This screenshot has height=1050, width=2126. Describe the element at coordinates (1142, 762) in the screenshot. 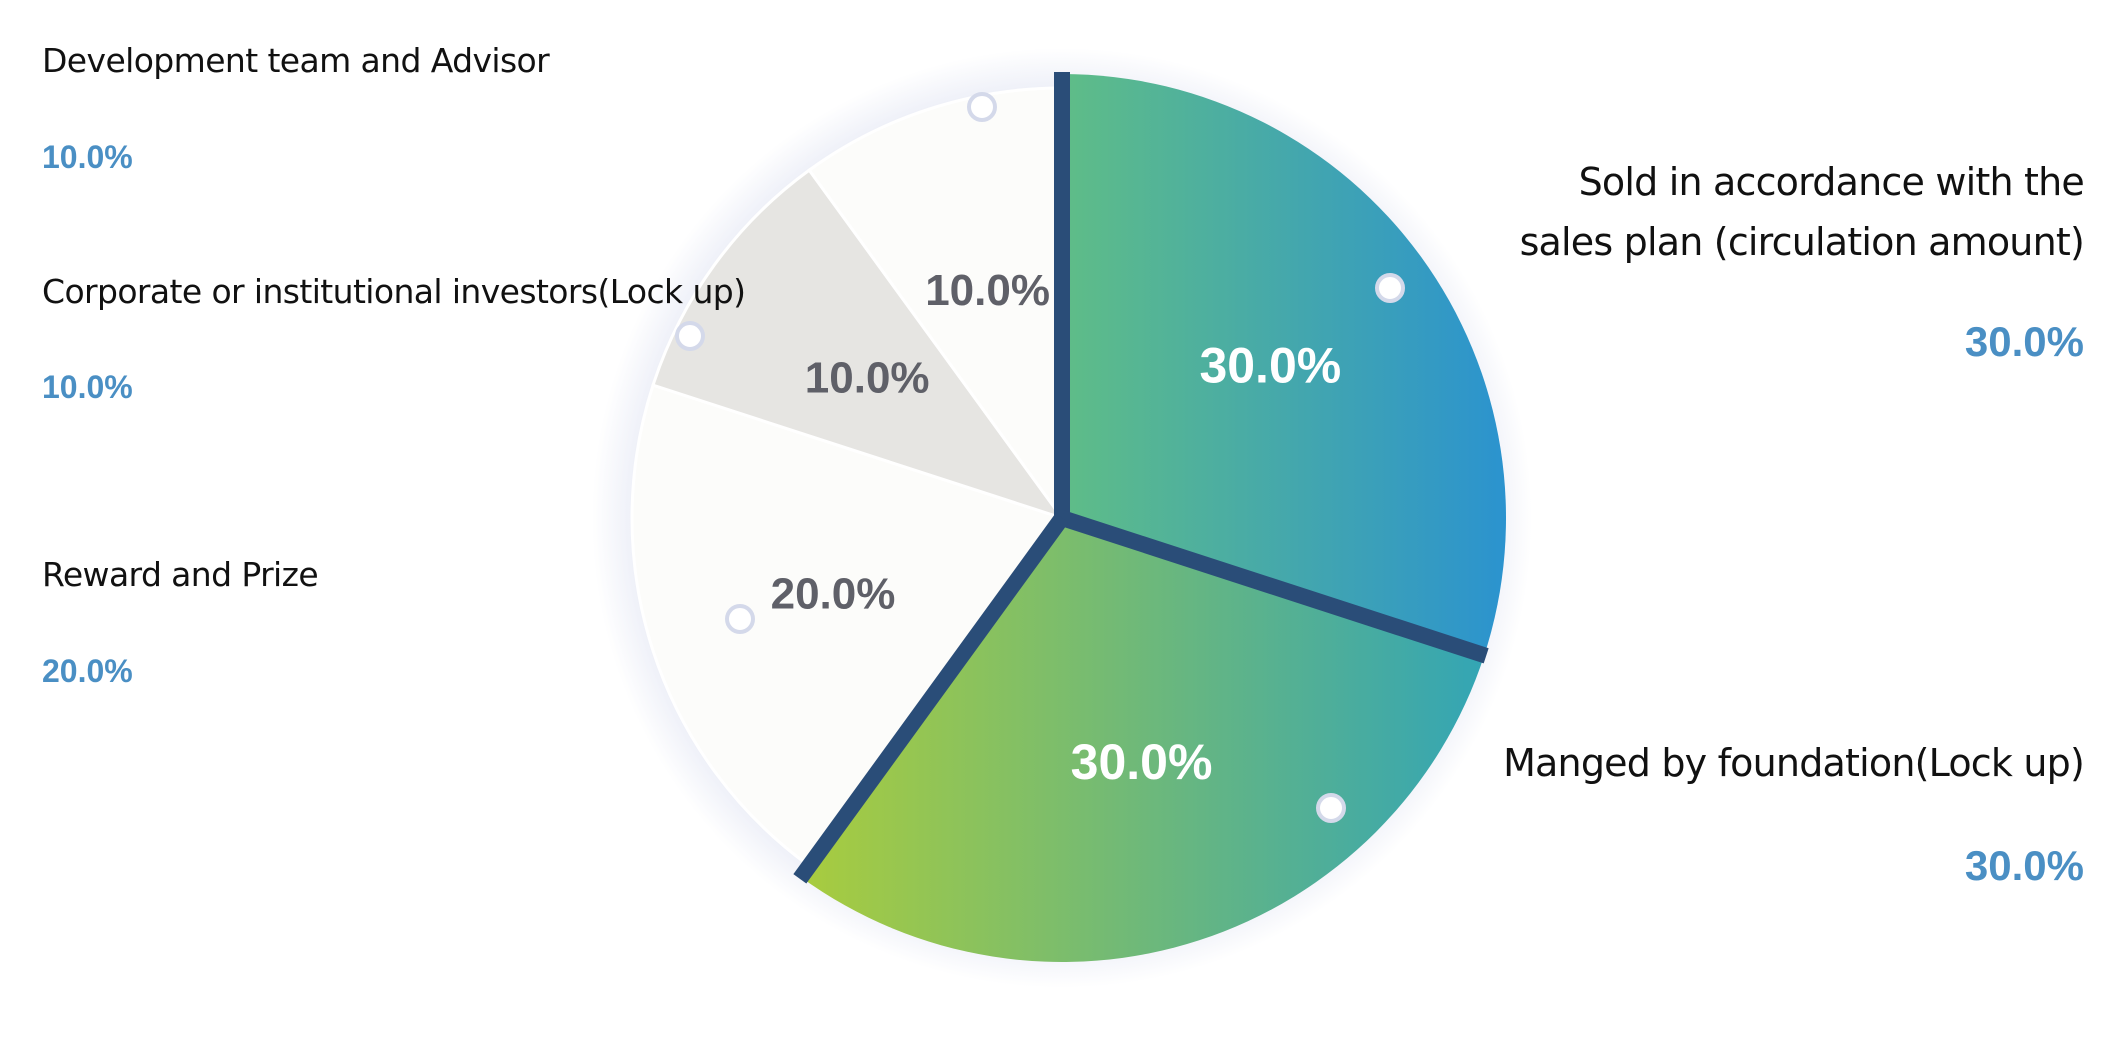

I see `slice-managed-label: 30.0%` at that location.